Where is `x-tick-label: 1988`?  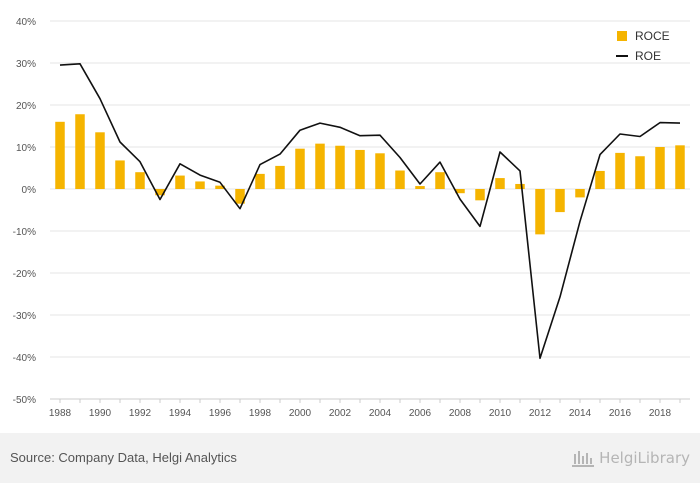
x-tick-label: 1988 is located at coordinates (60, 413).